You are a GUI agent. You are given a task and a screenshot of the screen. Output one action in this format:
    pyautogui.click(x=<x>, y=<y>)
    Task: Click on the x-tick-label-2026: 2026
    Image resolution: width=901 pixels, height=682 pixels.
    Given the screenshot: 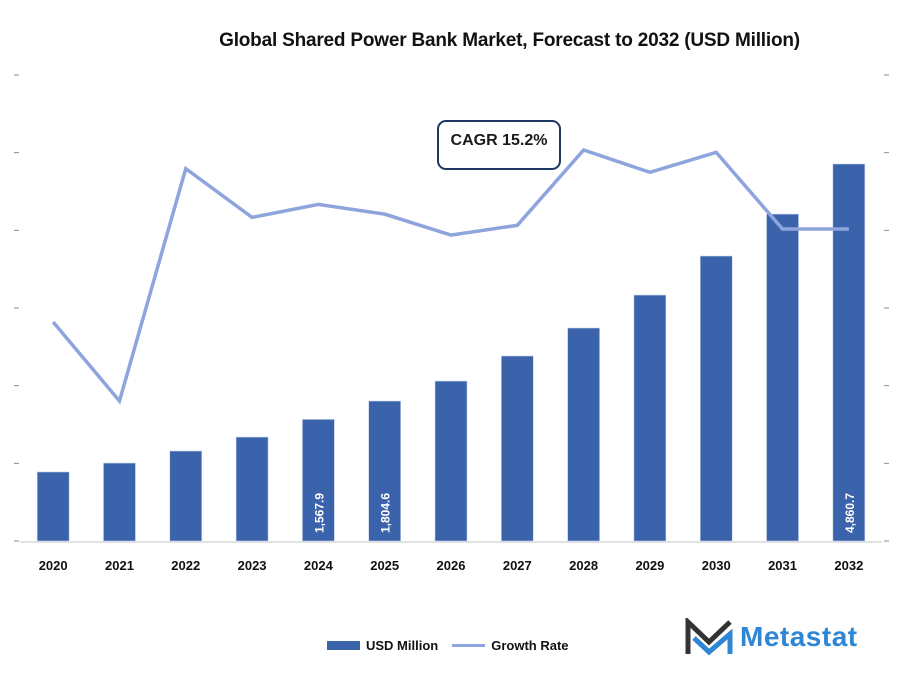 What is the action you would take?
    pyautogui.click(x=451, y=565)
    